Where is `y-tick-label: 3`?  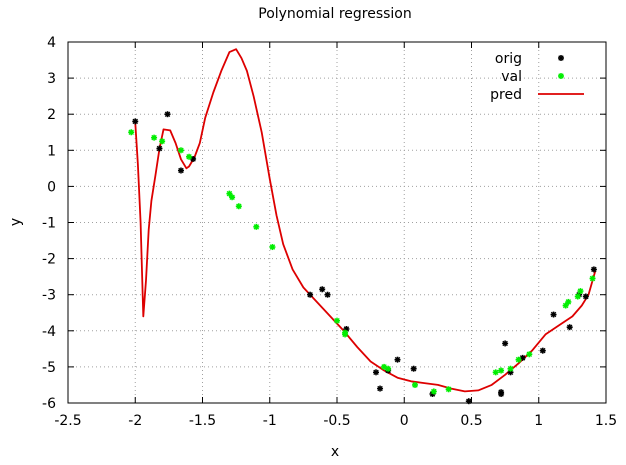 y-tick-label: 3 is located at coordinates (51, 79).